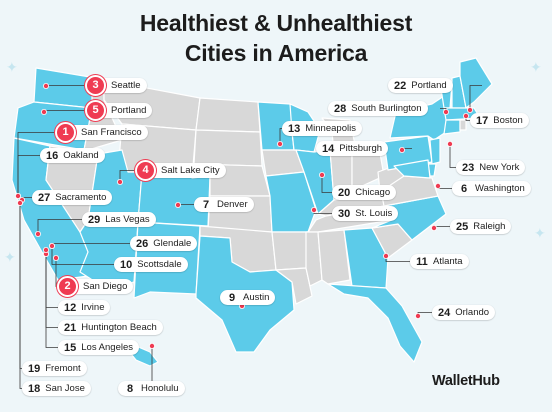 This screenshot has width=552, height=412. I want to click on title-line-2: Cities in America, so click(276, 53).